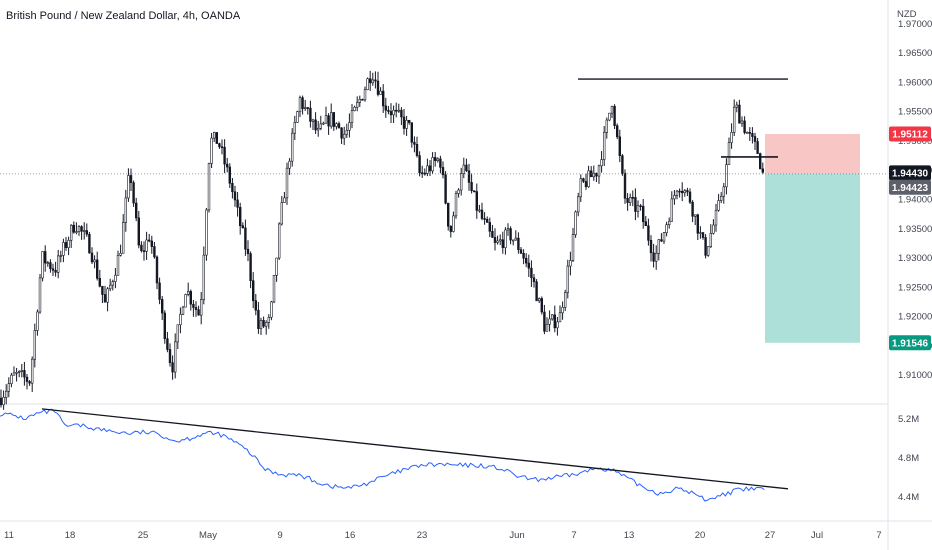  What do you see at coordinates (817, 535) in the screenshot?
I see `time-tick-label: Jul` at bounding box center [817, 535].